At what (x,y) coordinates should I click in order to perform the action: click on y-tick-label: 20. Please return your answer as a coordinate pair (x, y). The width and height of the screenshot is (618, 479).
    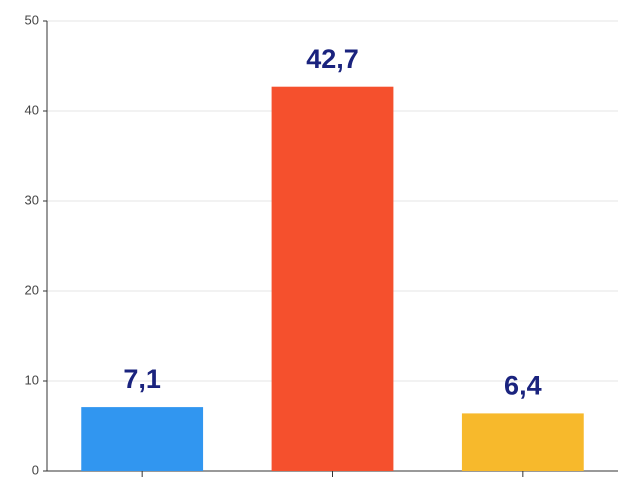
    Looking at the image, I should click on (32, 289).